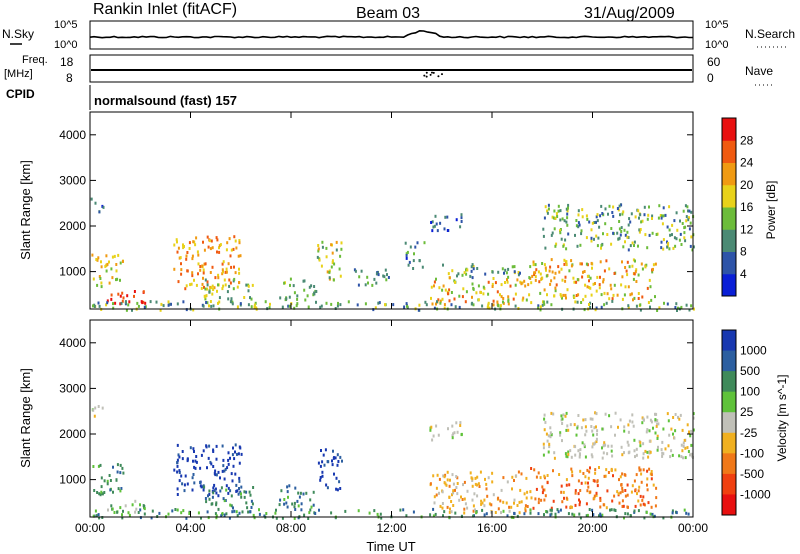  What do you see at coordinates (729, 382) in the screenshot?
I see `colorbar-swatch` at bounding box center [729, 382].